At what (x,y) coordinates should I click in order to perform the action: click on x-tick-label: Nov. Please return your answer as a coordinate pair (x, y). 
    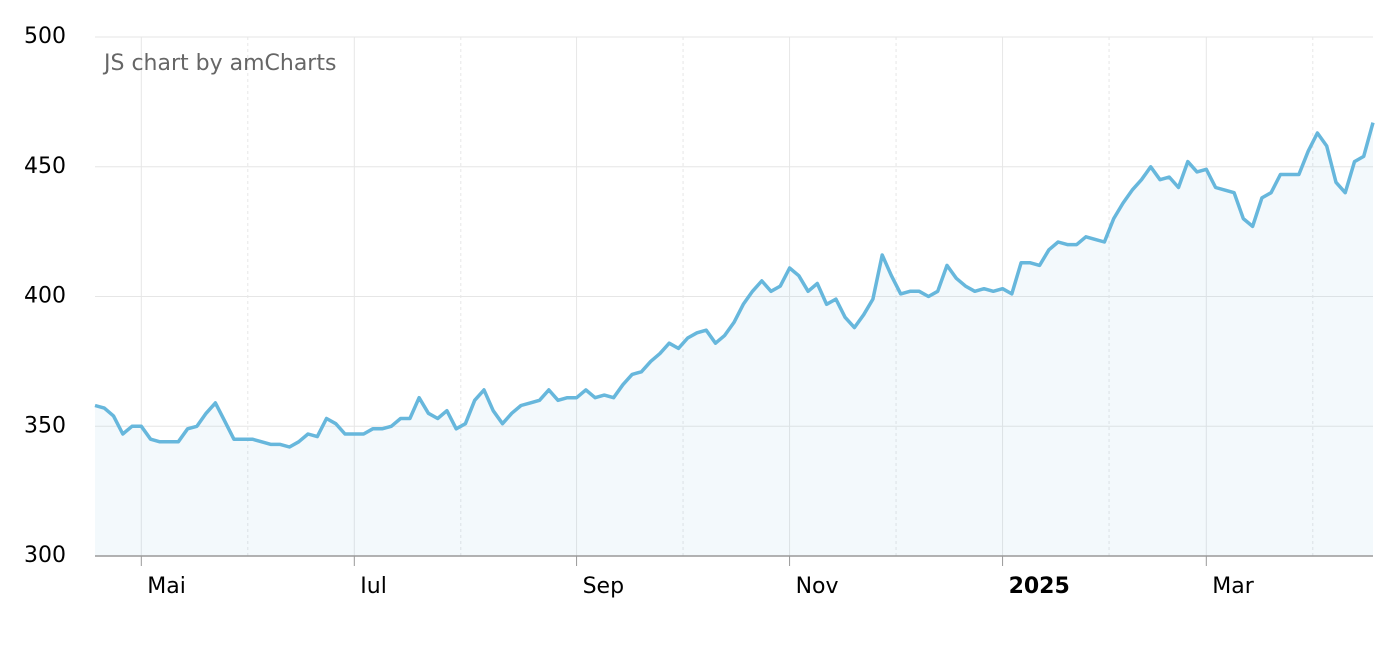
    Looking at the image, I should click on (817, 586).